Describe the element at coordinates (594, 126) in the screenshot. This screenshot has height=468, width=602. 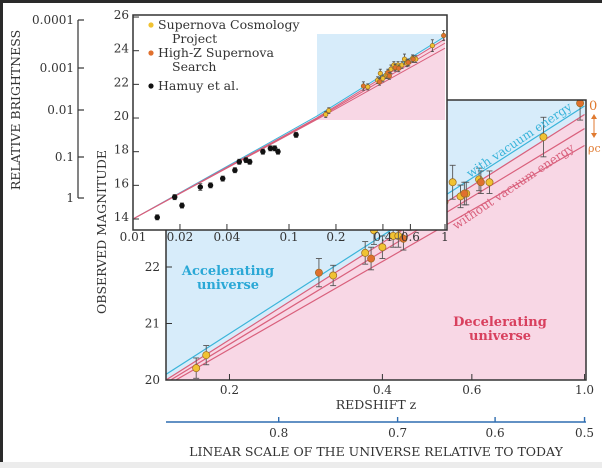
I see `density-arrowheads` at that location.